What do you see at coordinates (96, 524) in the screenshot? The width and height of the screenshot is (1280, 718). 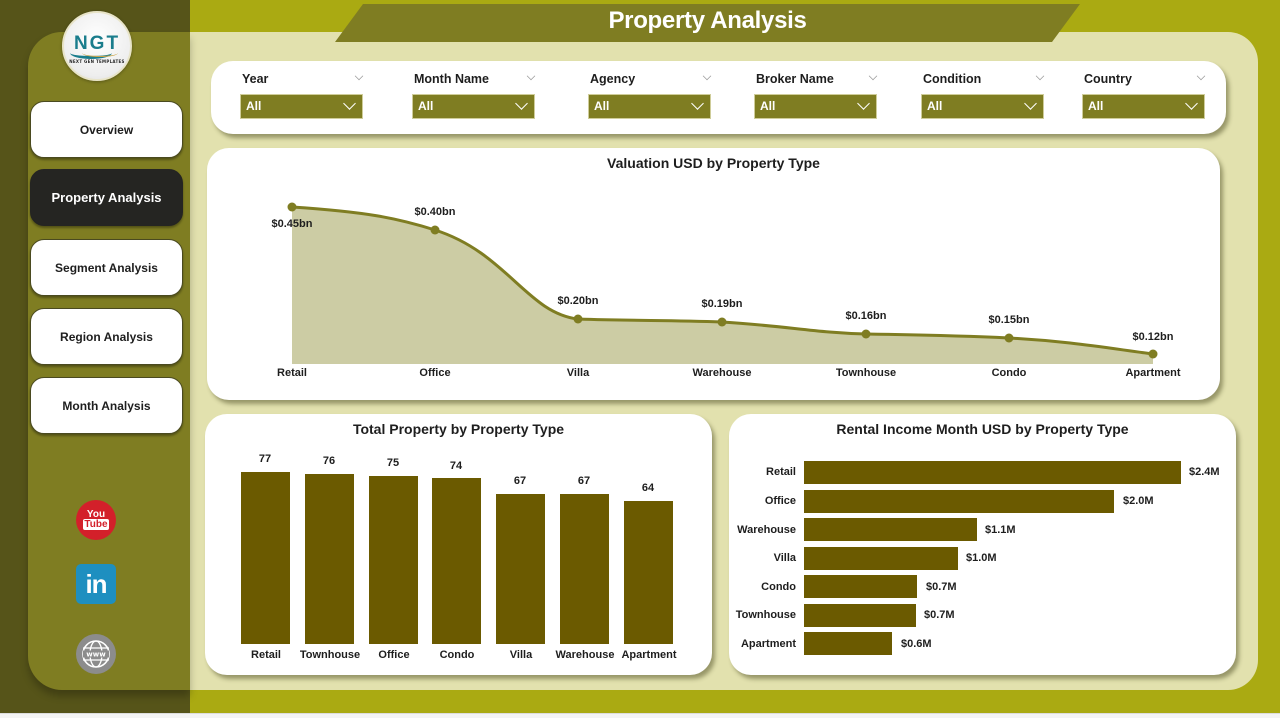 I see `youtube-text-bottom: Tube` at bounding box center [96, 524].